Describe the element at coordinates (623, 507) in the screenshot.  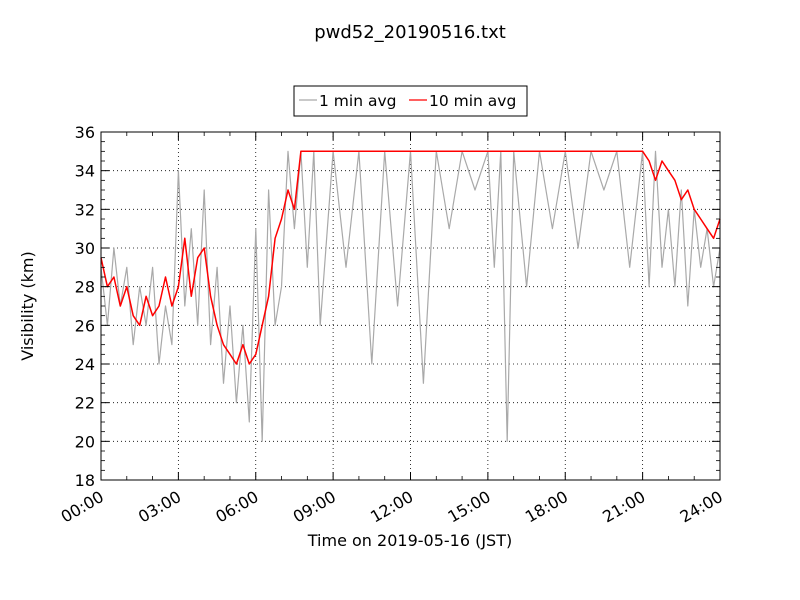
I see `x-tick-label: 21:00` at that location.